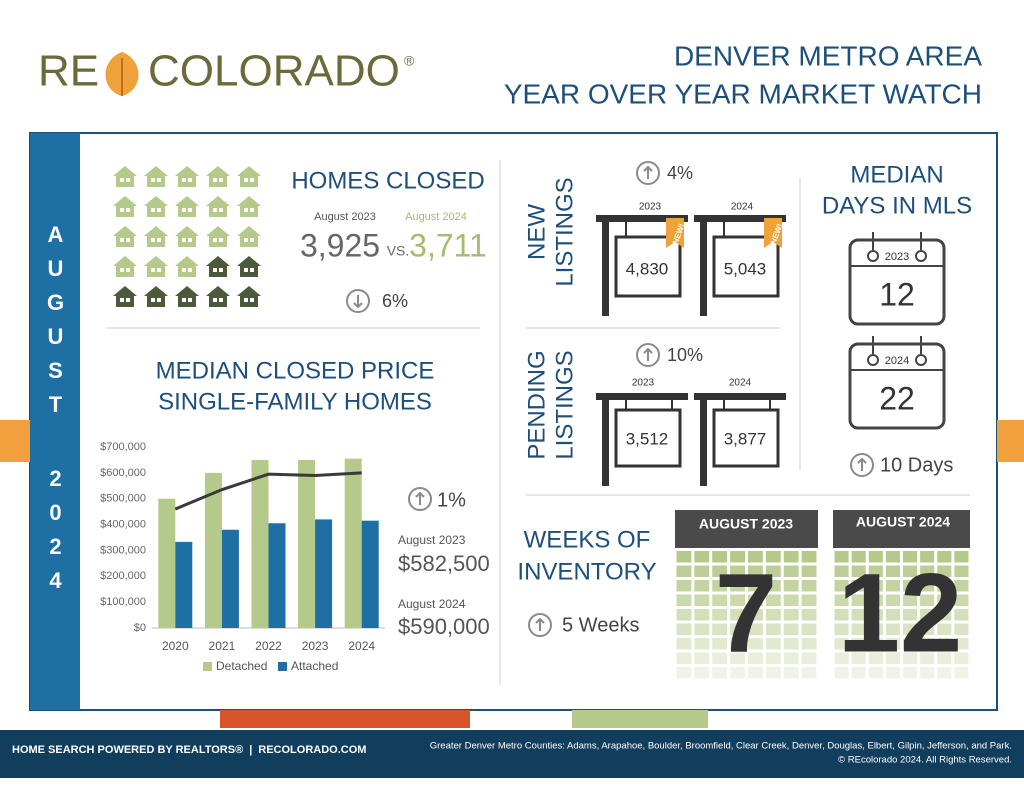  What do you see at coordinates (274, 71) in the screenshot?
I see `logo-text: COLORADO` at bounding box center [274, 71].